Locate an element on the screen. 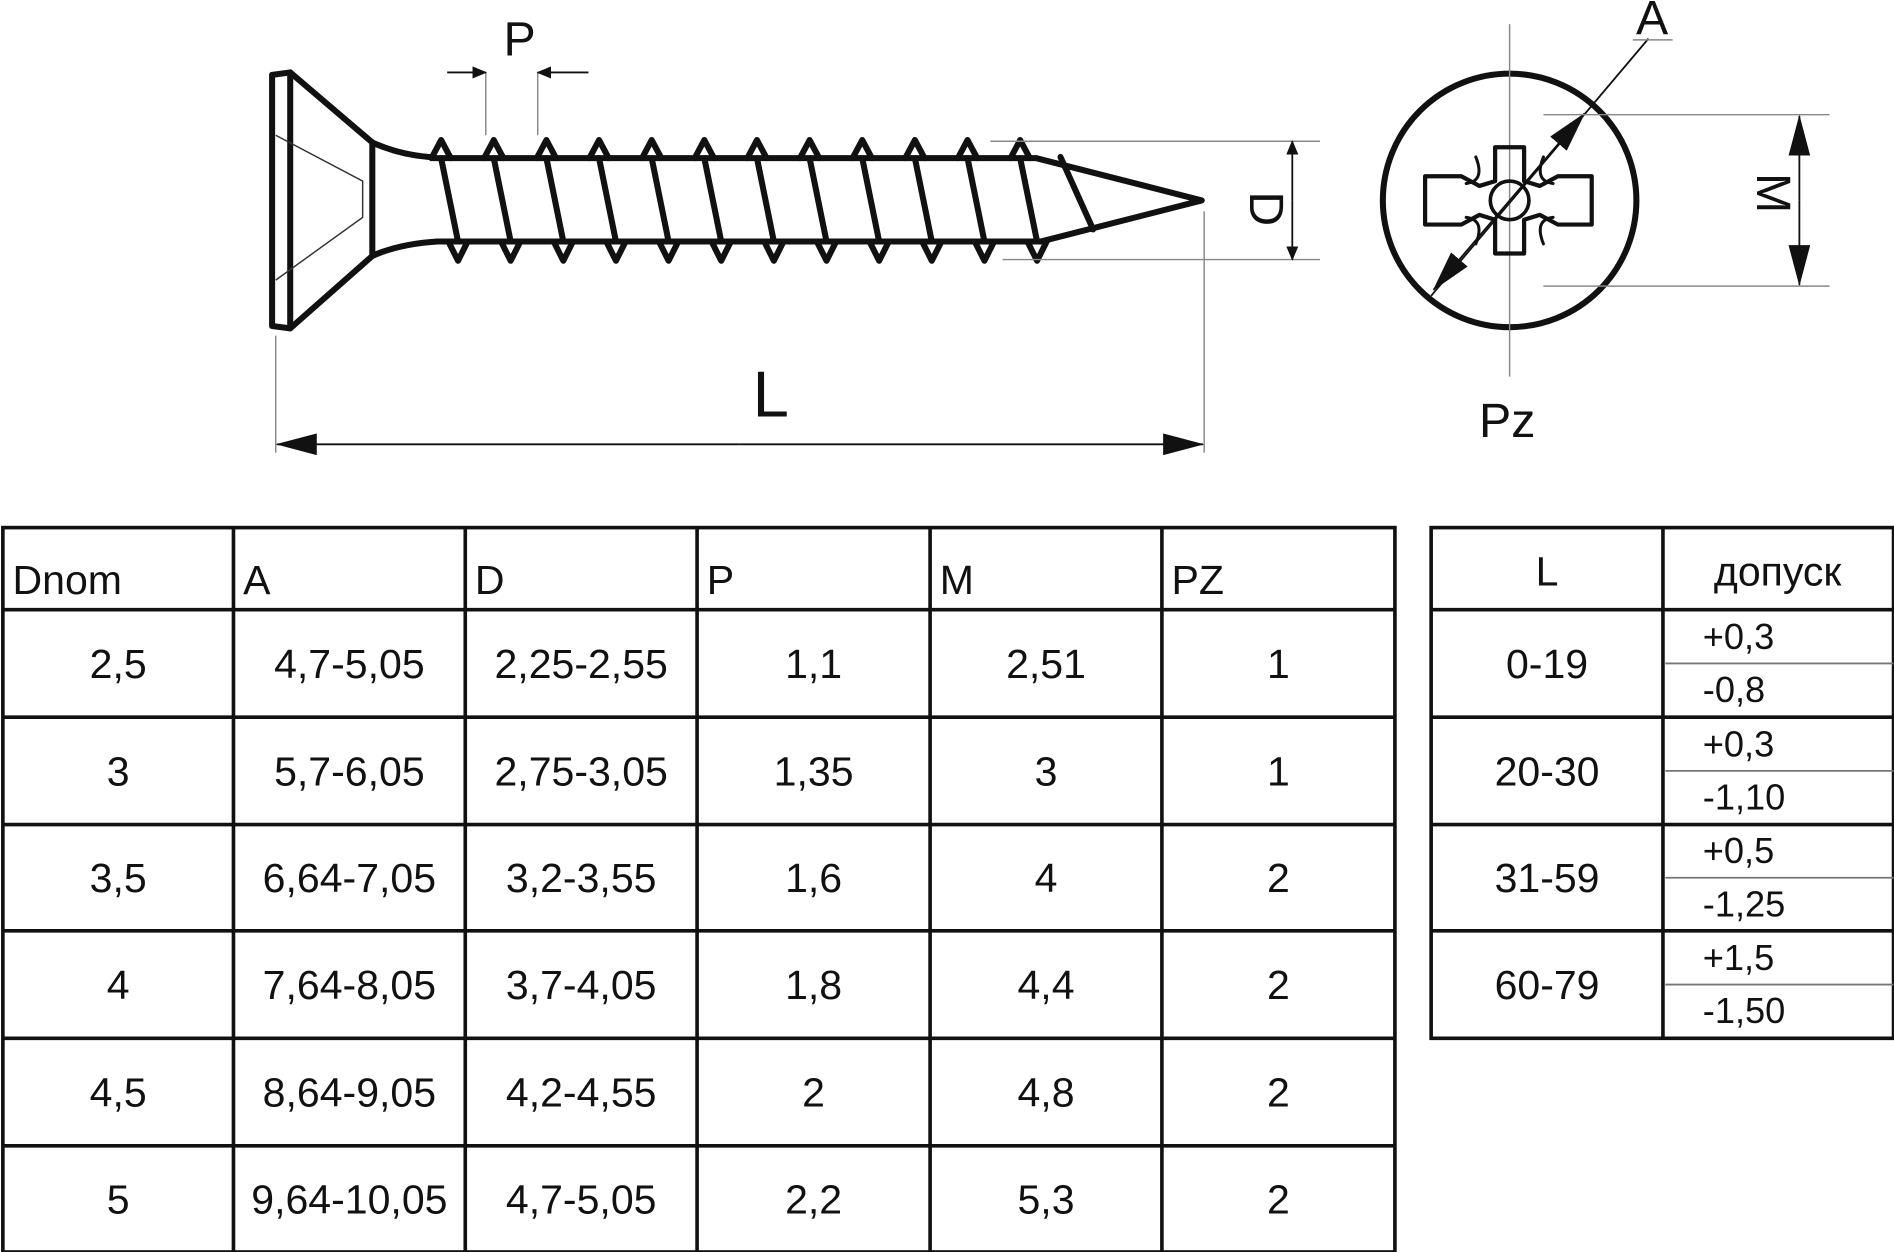 Image resolution: width=1894 pixels, height=1252 pixels. table-cell: 1,6 is located at coordinates (813, 878).